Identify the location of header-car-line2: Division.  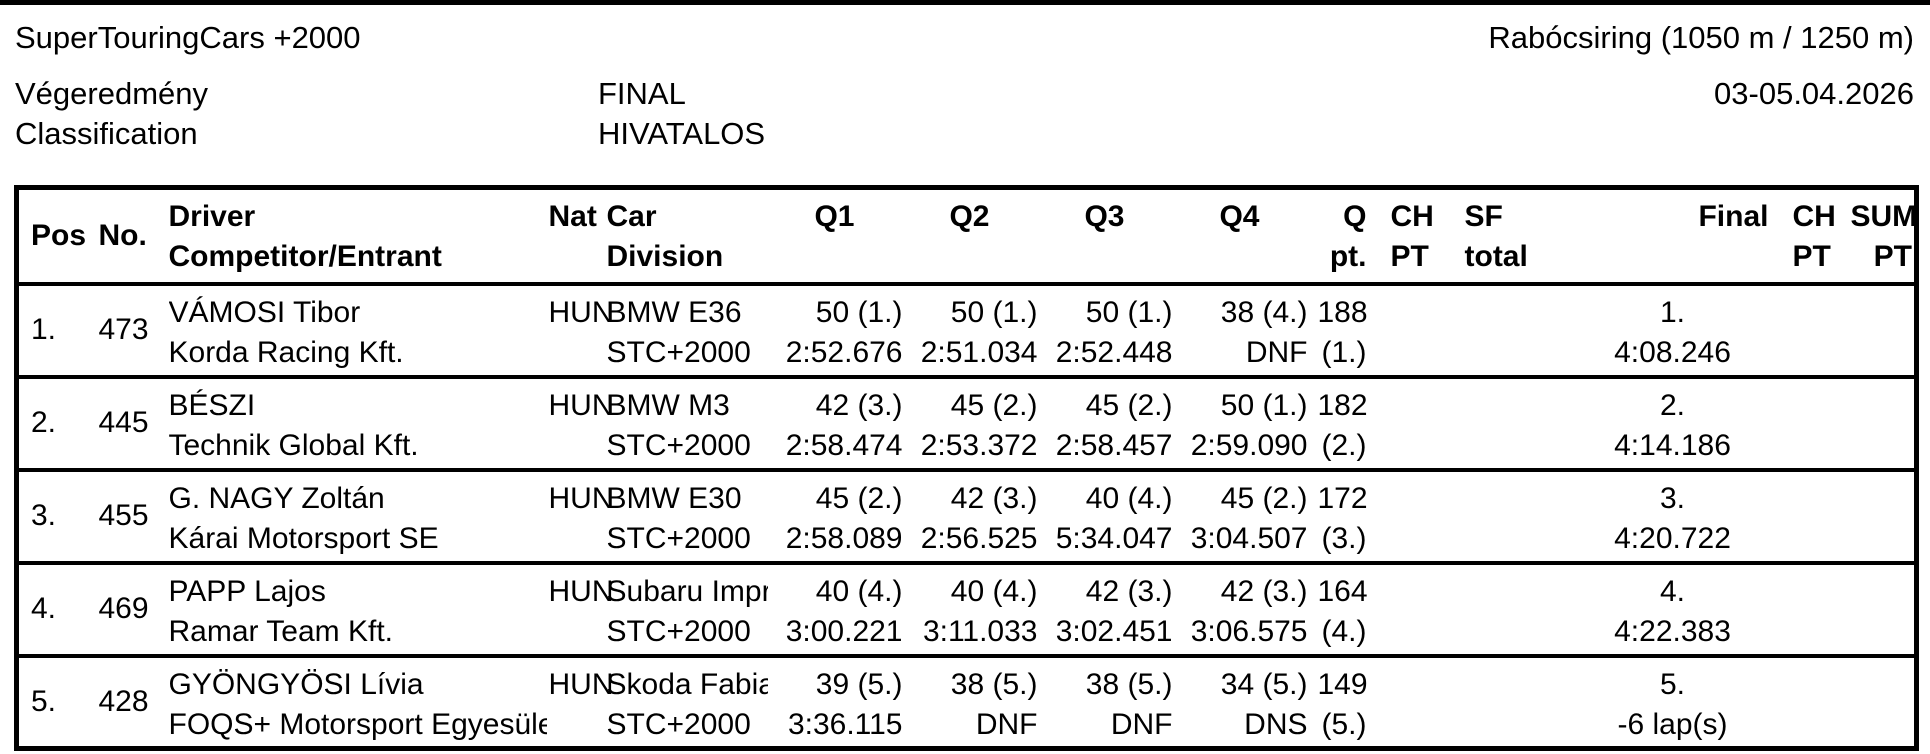
(665, 256).